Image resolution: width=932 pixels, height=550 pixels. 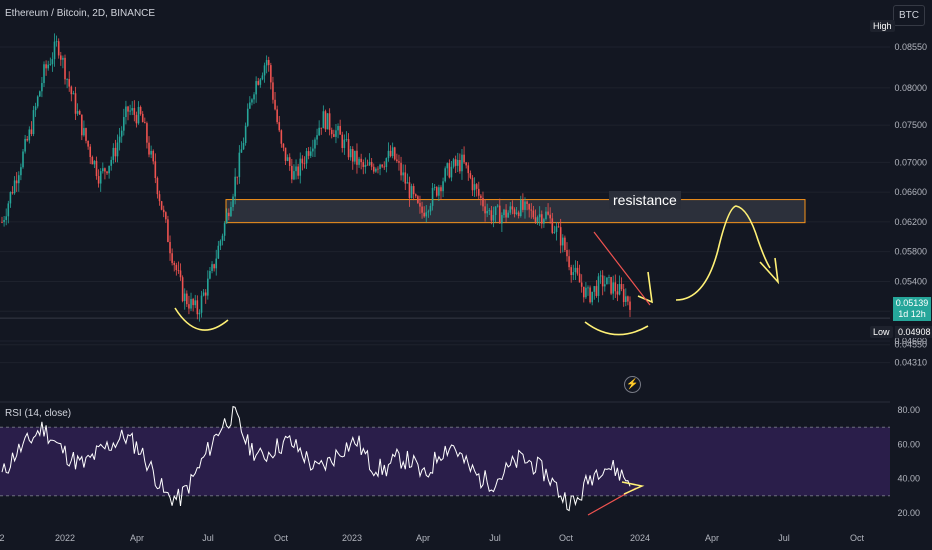 I want to click on time-tick-label: Apr, so click(x=712, y=538).